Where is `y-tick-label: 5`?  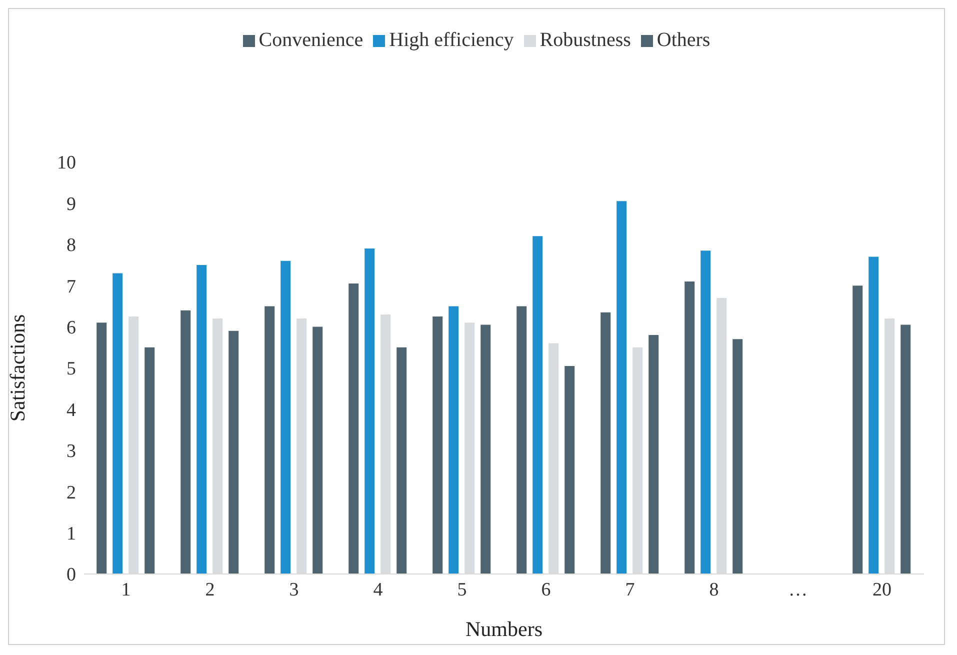
y-tick-label: 5 is located at coordinates (71, 369).